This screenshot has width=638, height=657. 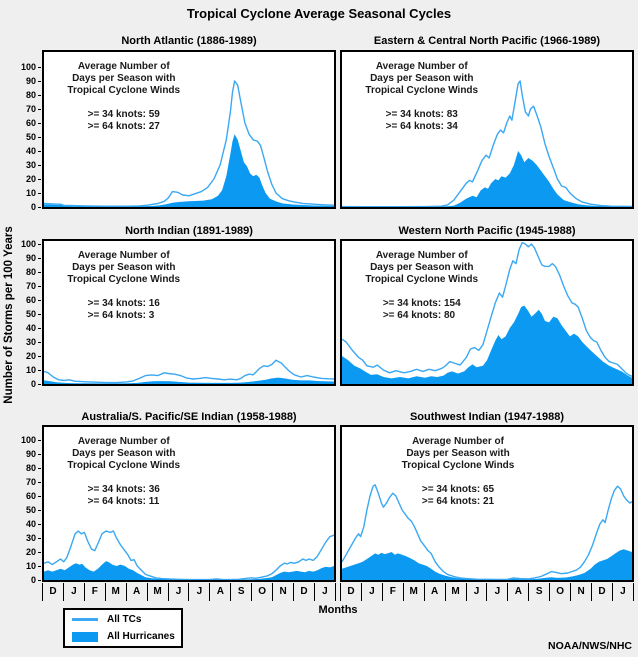 I want to click on y-tick-label: 70, so click(x=30, y=286).